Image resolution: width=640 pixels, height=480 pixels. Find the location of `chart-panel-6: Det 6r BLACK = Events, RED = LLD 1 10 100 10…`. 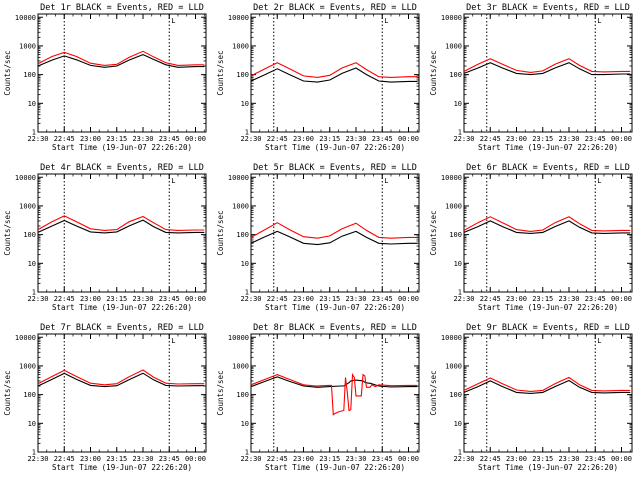

chart-panel-6: Det 6r BLACK = Events, RED = LLD 1 10 100 10… is located at coordinates (531, 237).